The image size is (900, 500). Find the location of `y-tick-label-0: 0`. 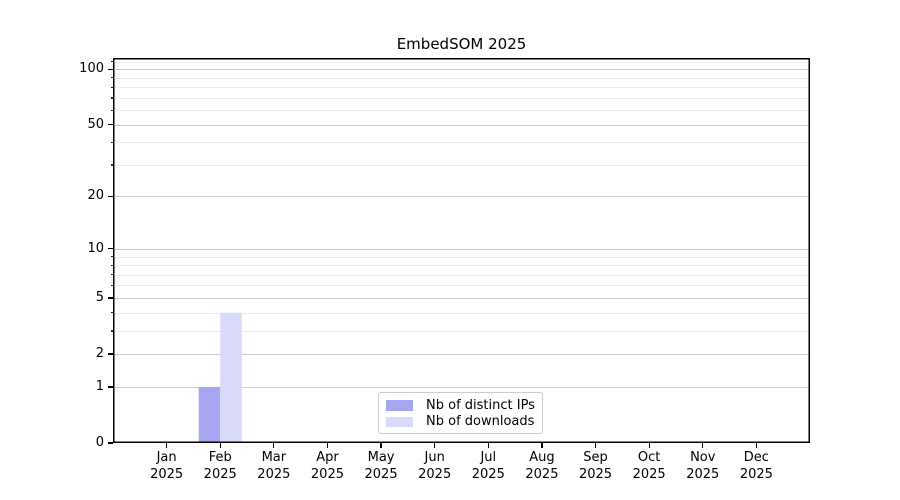

y-tick-label-0: 0 is located at coordinates (99, 442).